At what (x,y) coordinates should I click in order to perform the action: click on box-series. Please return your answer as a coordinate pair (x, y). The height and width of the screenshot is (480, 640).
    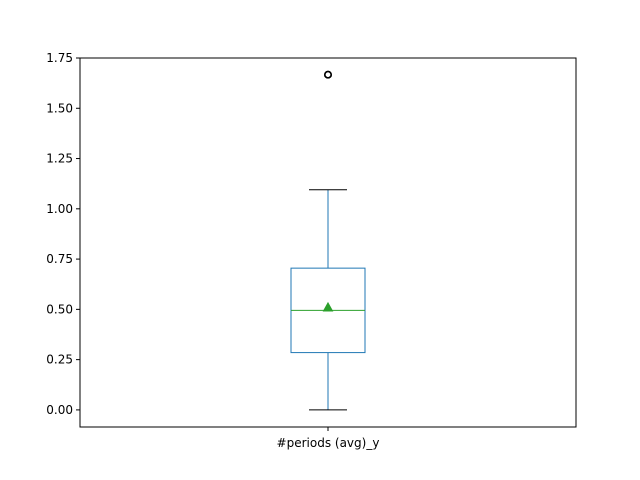
    Looking at the image, I should click on (328, 240).